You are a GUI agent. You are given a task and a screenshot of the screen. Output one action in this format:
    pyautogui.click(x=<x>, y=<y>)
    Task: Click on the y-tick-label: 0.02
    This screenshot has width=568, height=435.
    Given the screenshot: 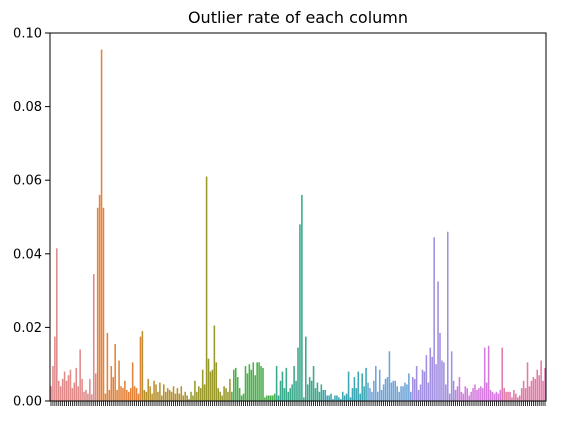 What is the action you would take?
    pyautogui.click(x=27, y=328)
    